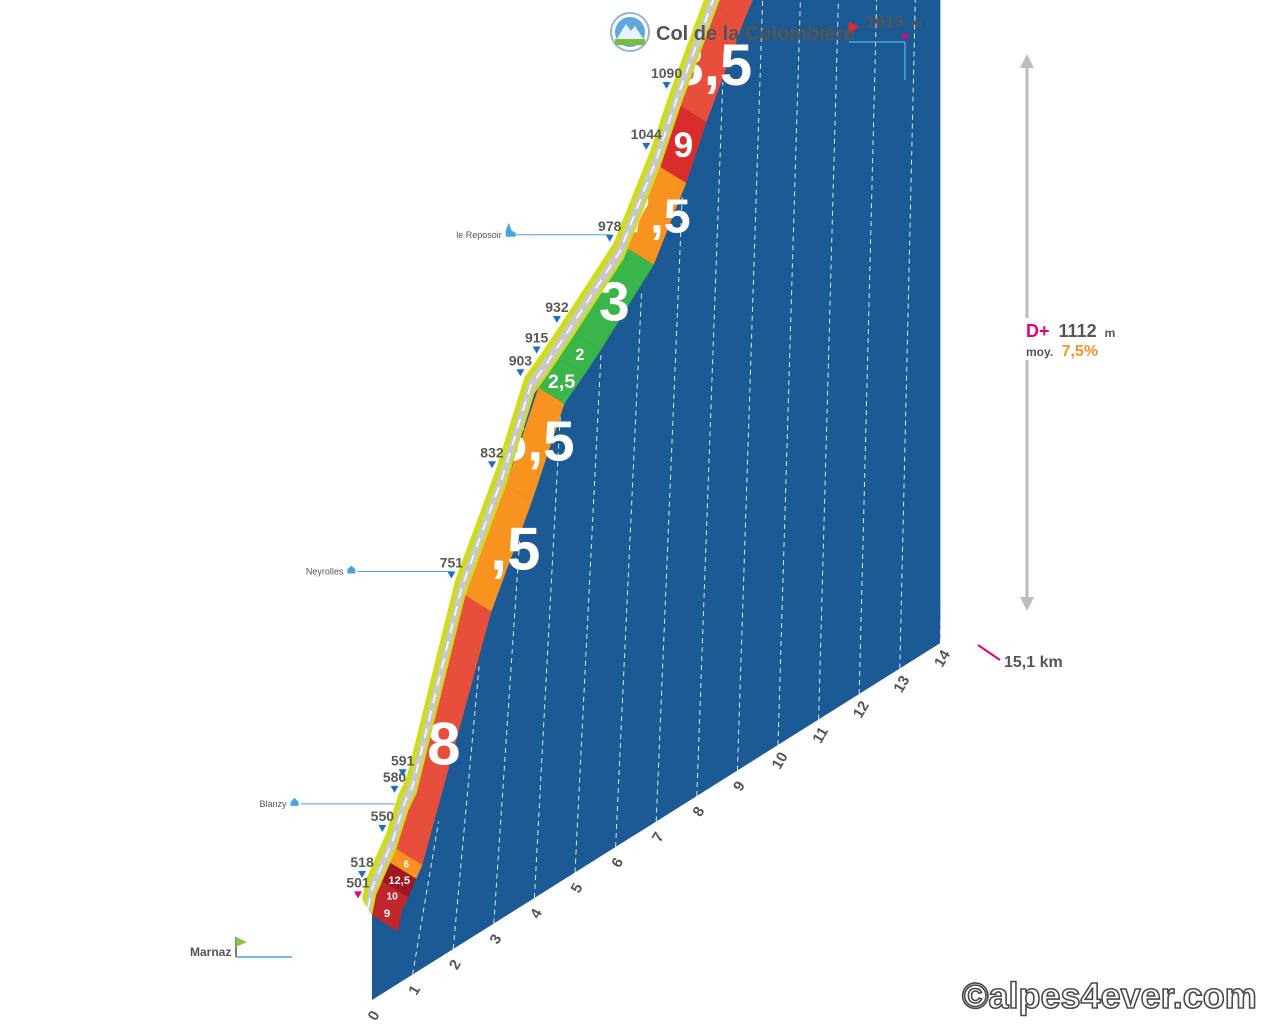 This screenshot has height=1024, width=1280. I want to click on altitude-label: 518, so click(362, 862).